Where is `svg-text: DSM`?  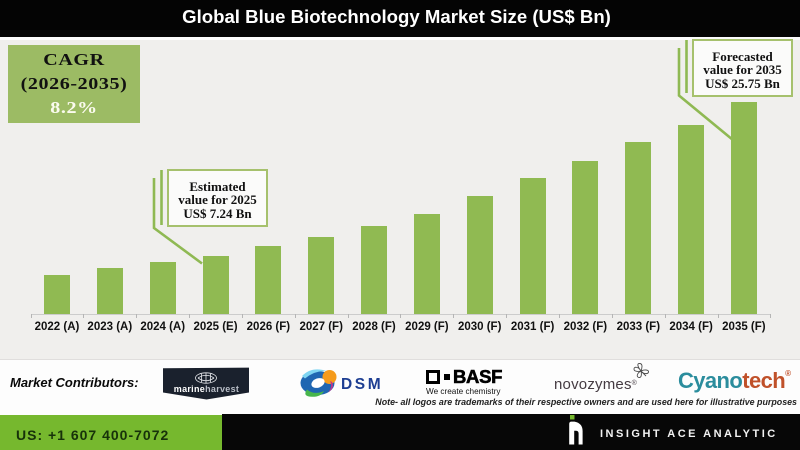
svg-text: DSM is located at coordinates (362, 384).